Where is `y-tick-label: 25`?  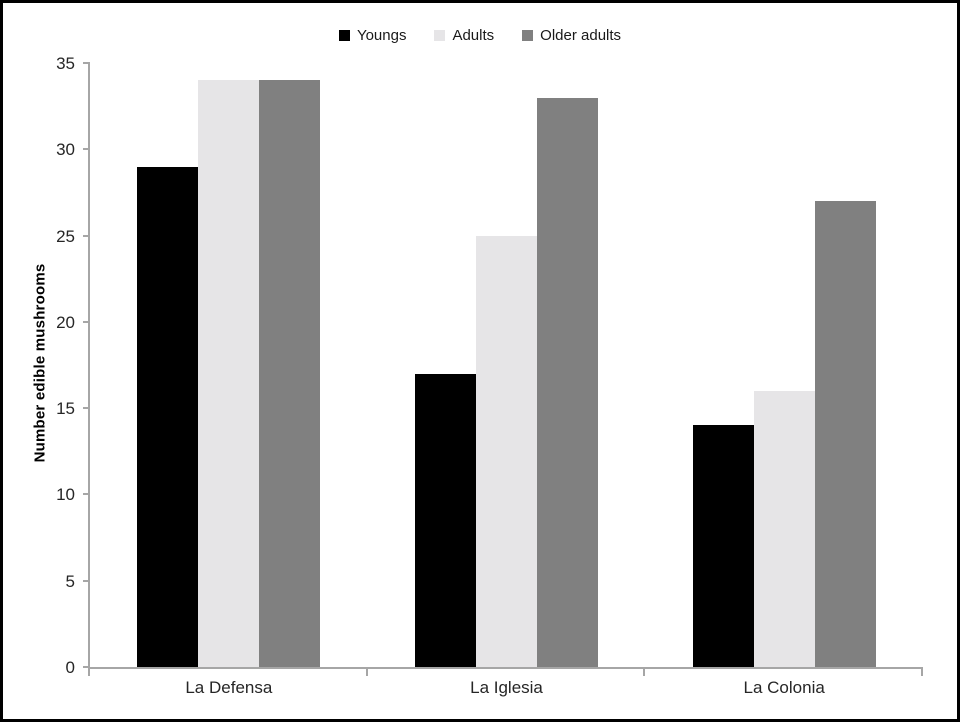 y-tick-label: 25 is located at coordinates (65, 236).